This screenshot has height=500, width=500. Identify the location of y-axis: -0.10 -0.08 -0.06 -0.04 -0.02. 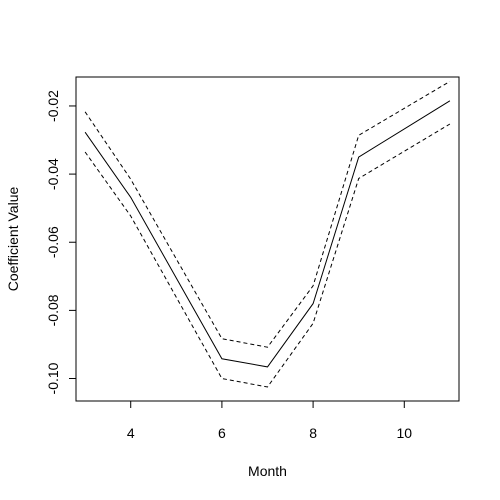
(61, 242).